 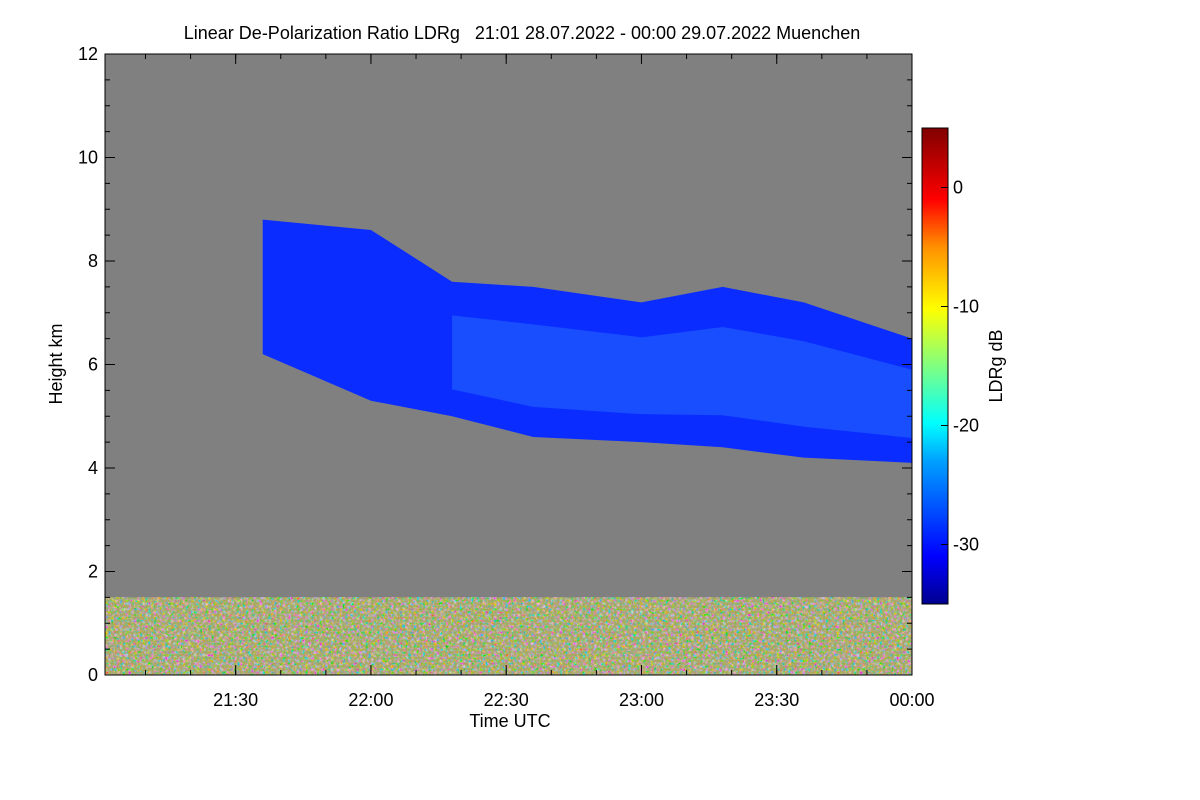 What do you see at coordinates (966, 545) in the screenshot?
I see `colorbar-tick-label-3: -30` at bounding box center [966, 545].